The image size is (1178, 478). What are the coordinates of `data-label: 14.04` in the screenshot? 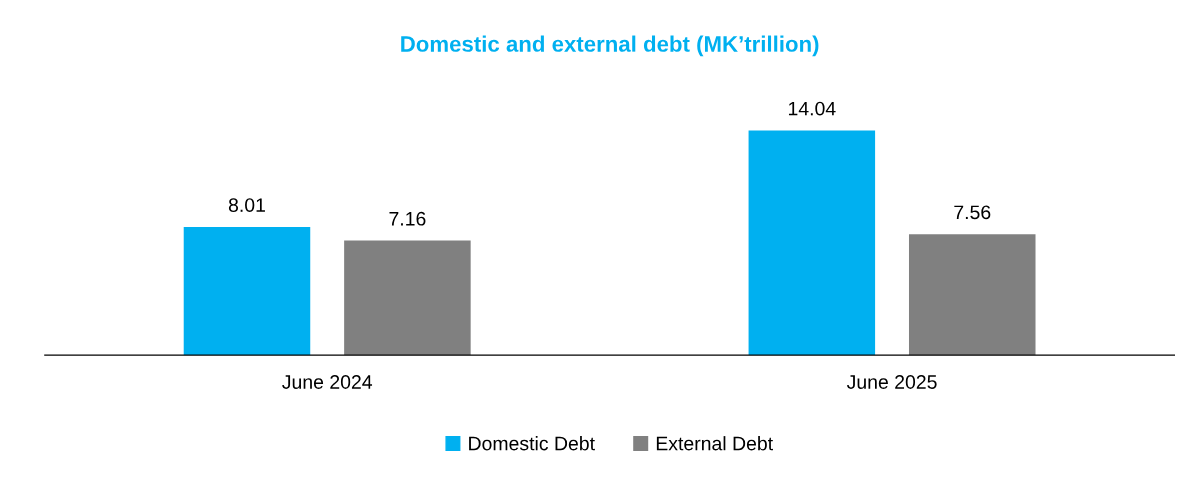 It's located at (812, 108).